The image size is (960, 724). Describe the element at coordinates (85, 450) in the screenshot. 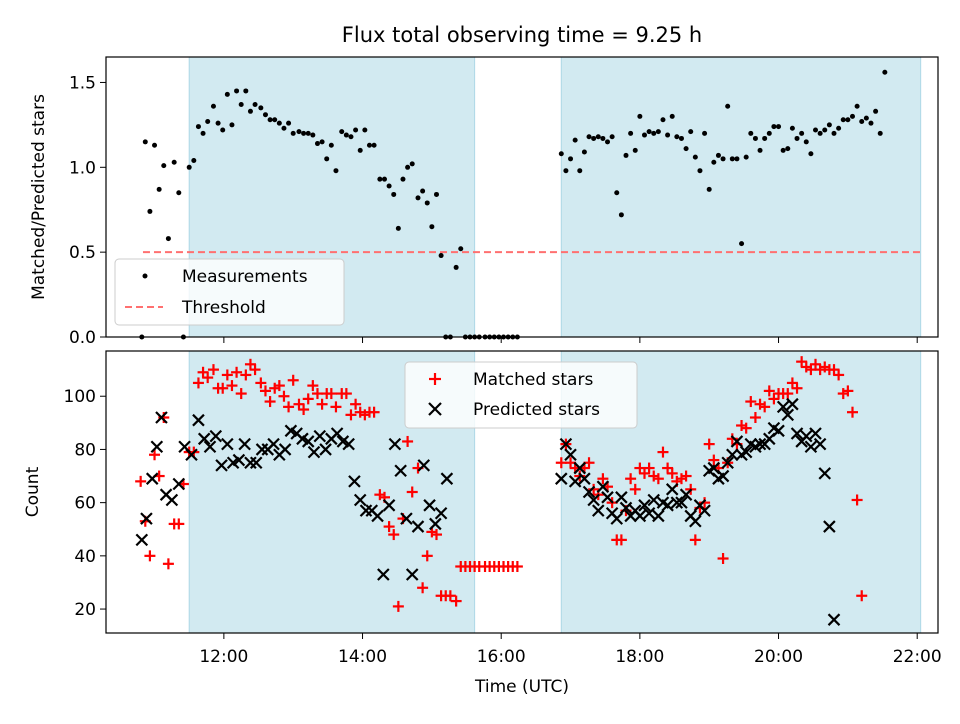

I see `y-tick-label: 80` at that location.